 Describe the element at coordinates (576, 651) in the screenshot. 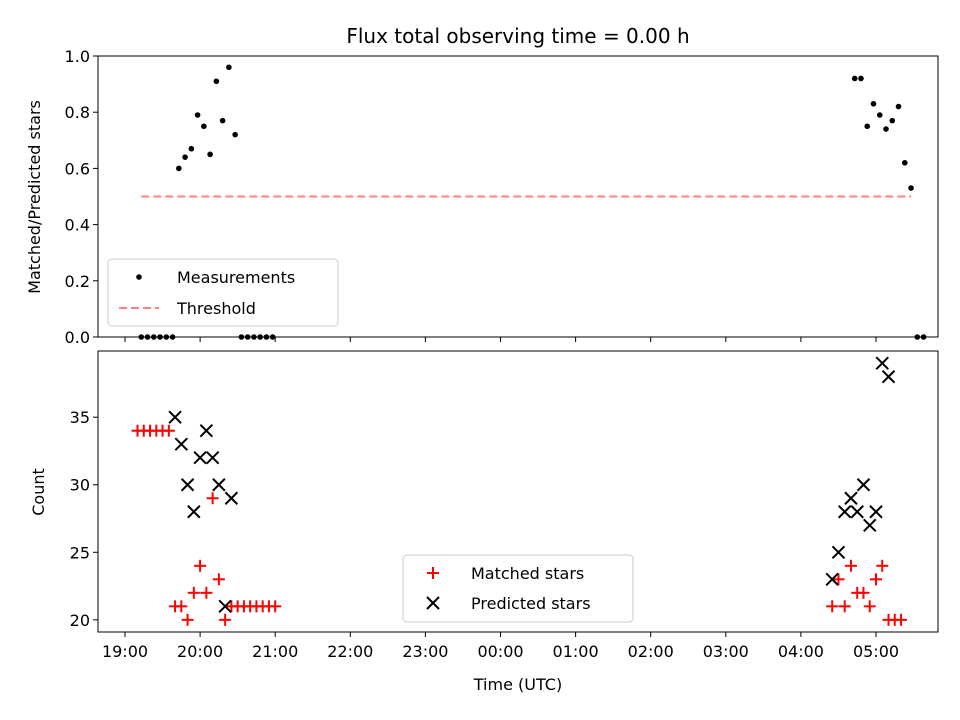

I see `count-x-tick-label: 01:00` at that location.